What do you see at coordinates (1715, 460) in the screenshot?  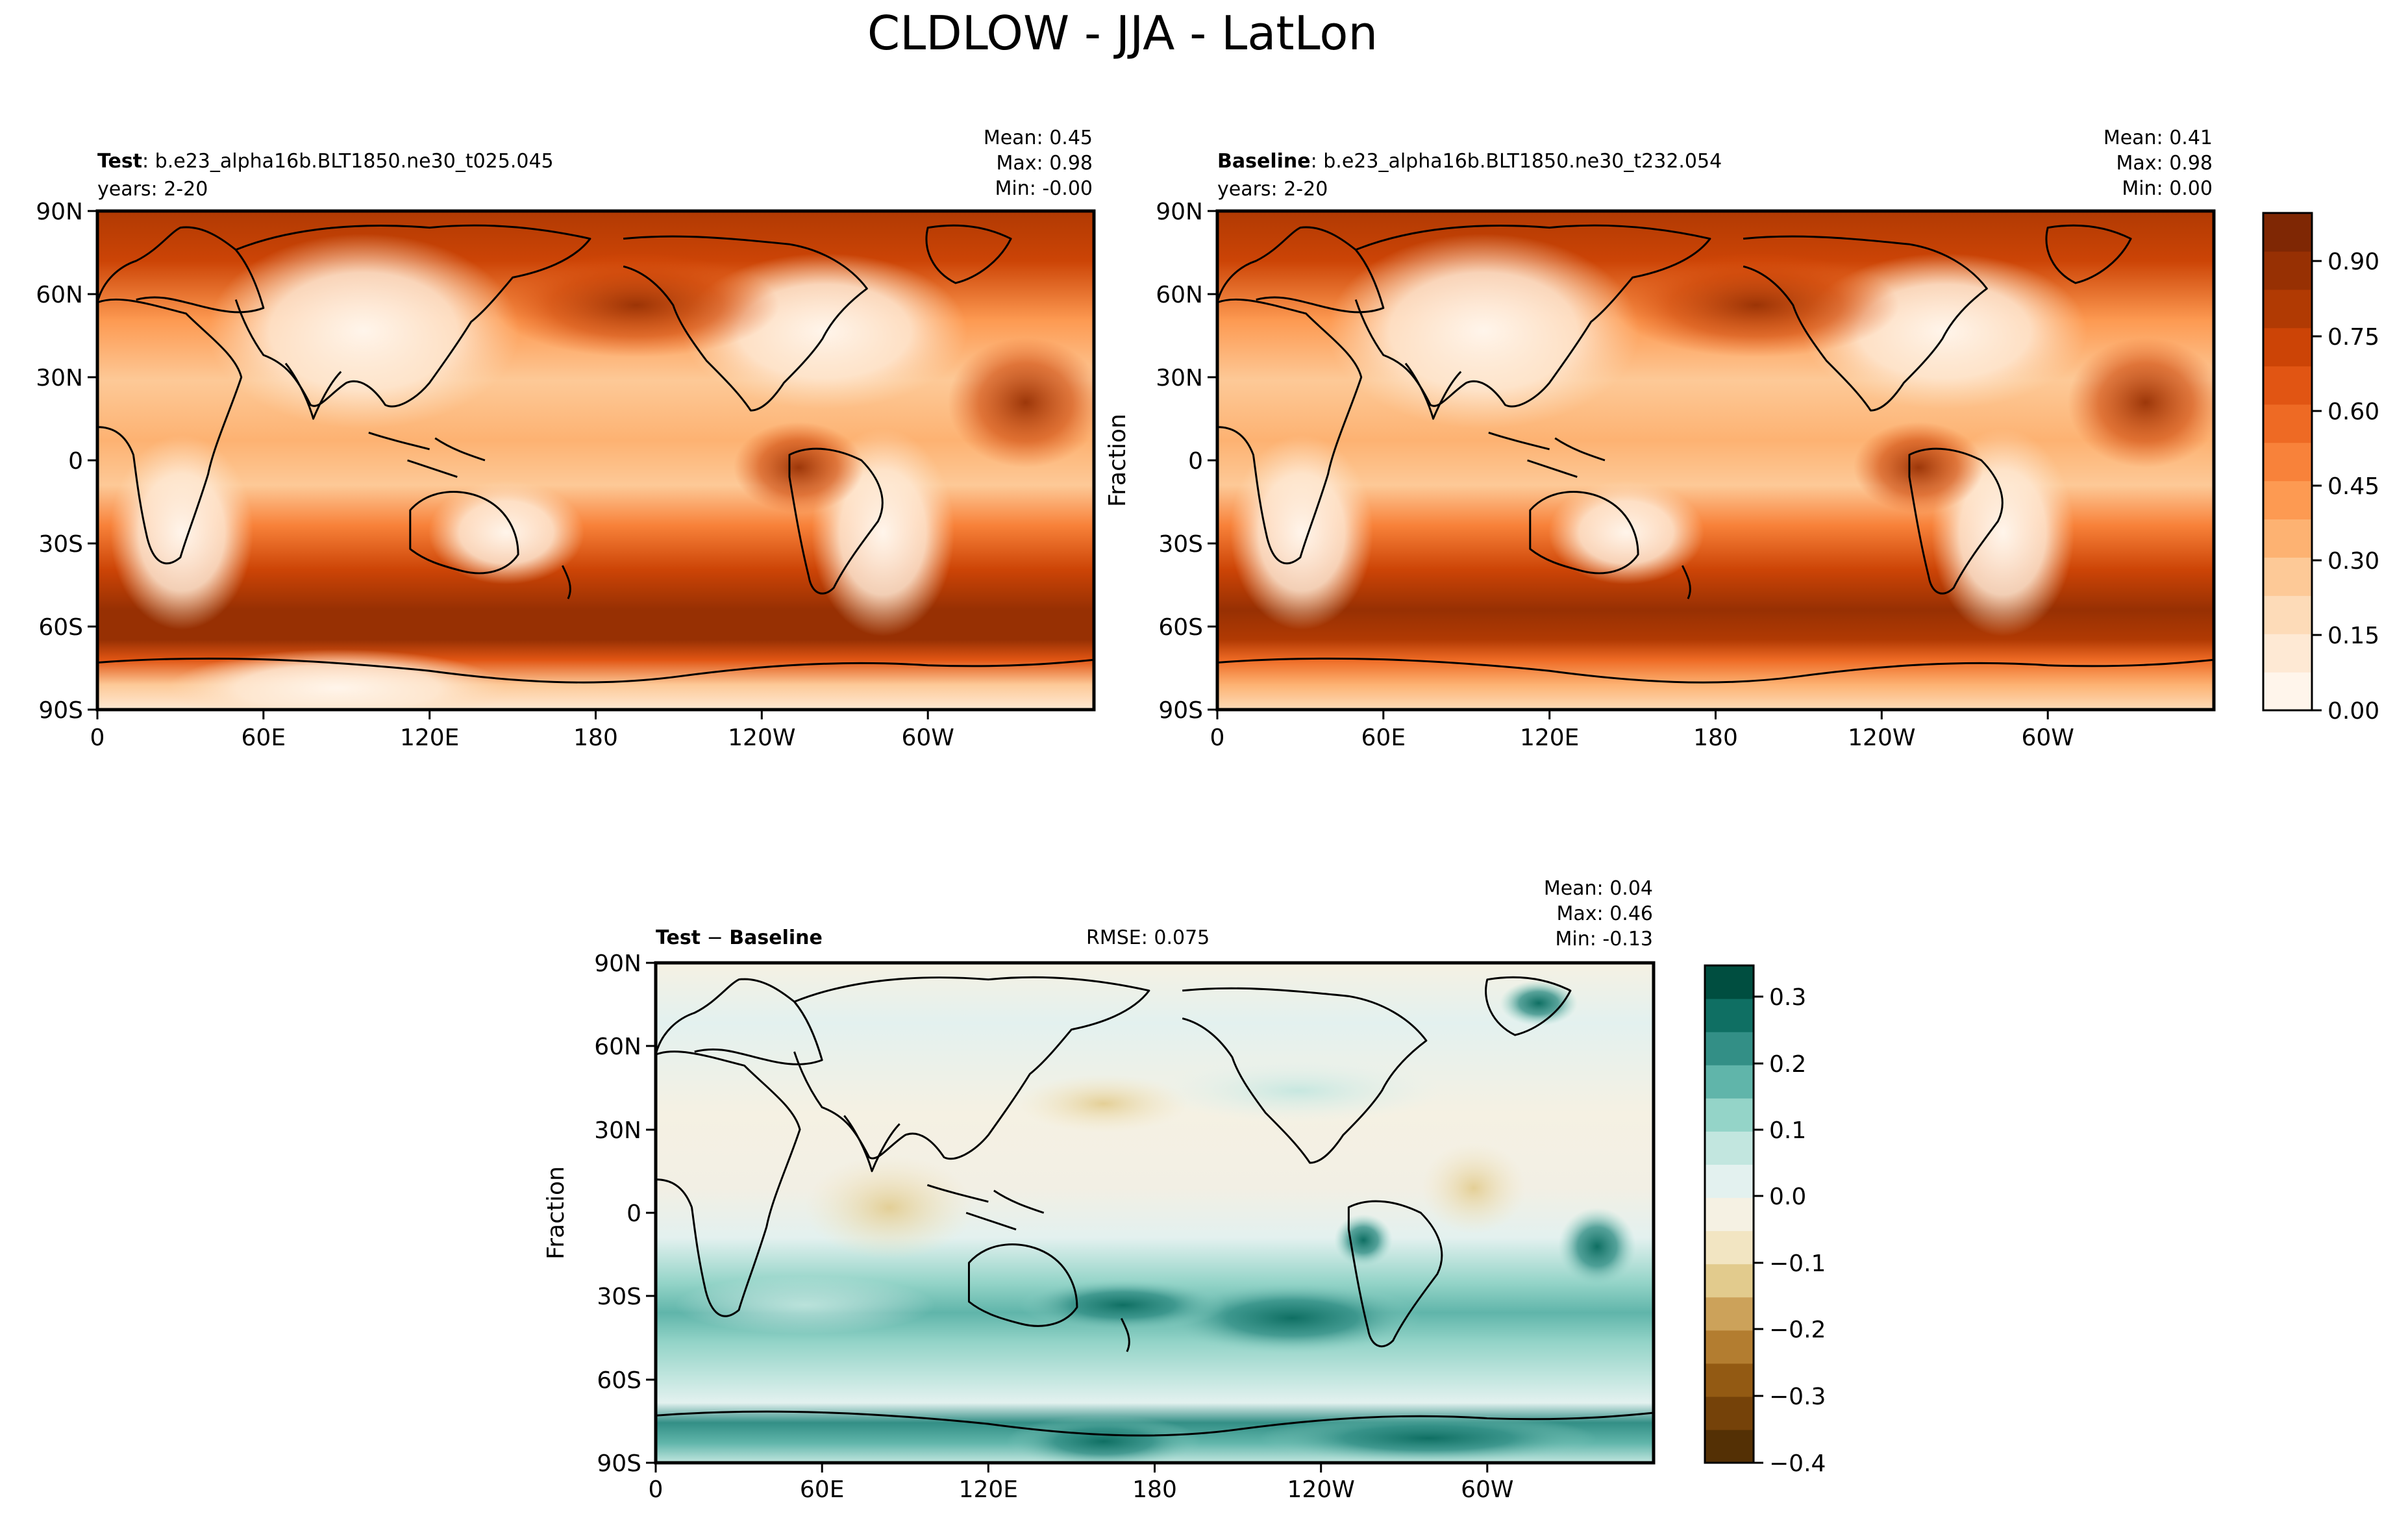 I see `baseline-map-field` at bounding box center [1715, 460].